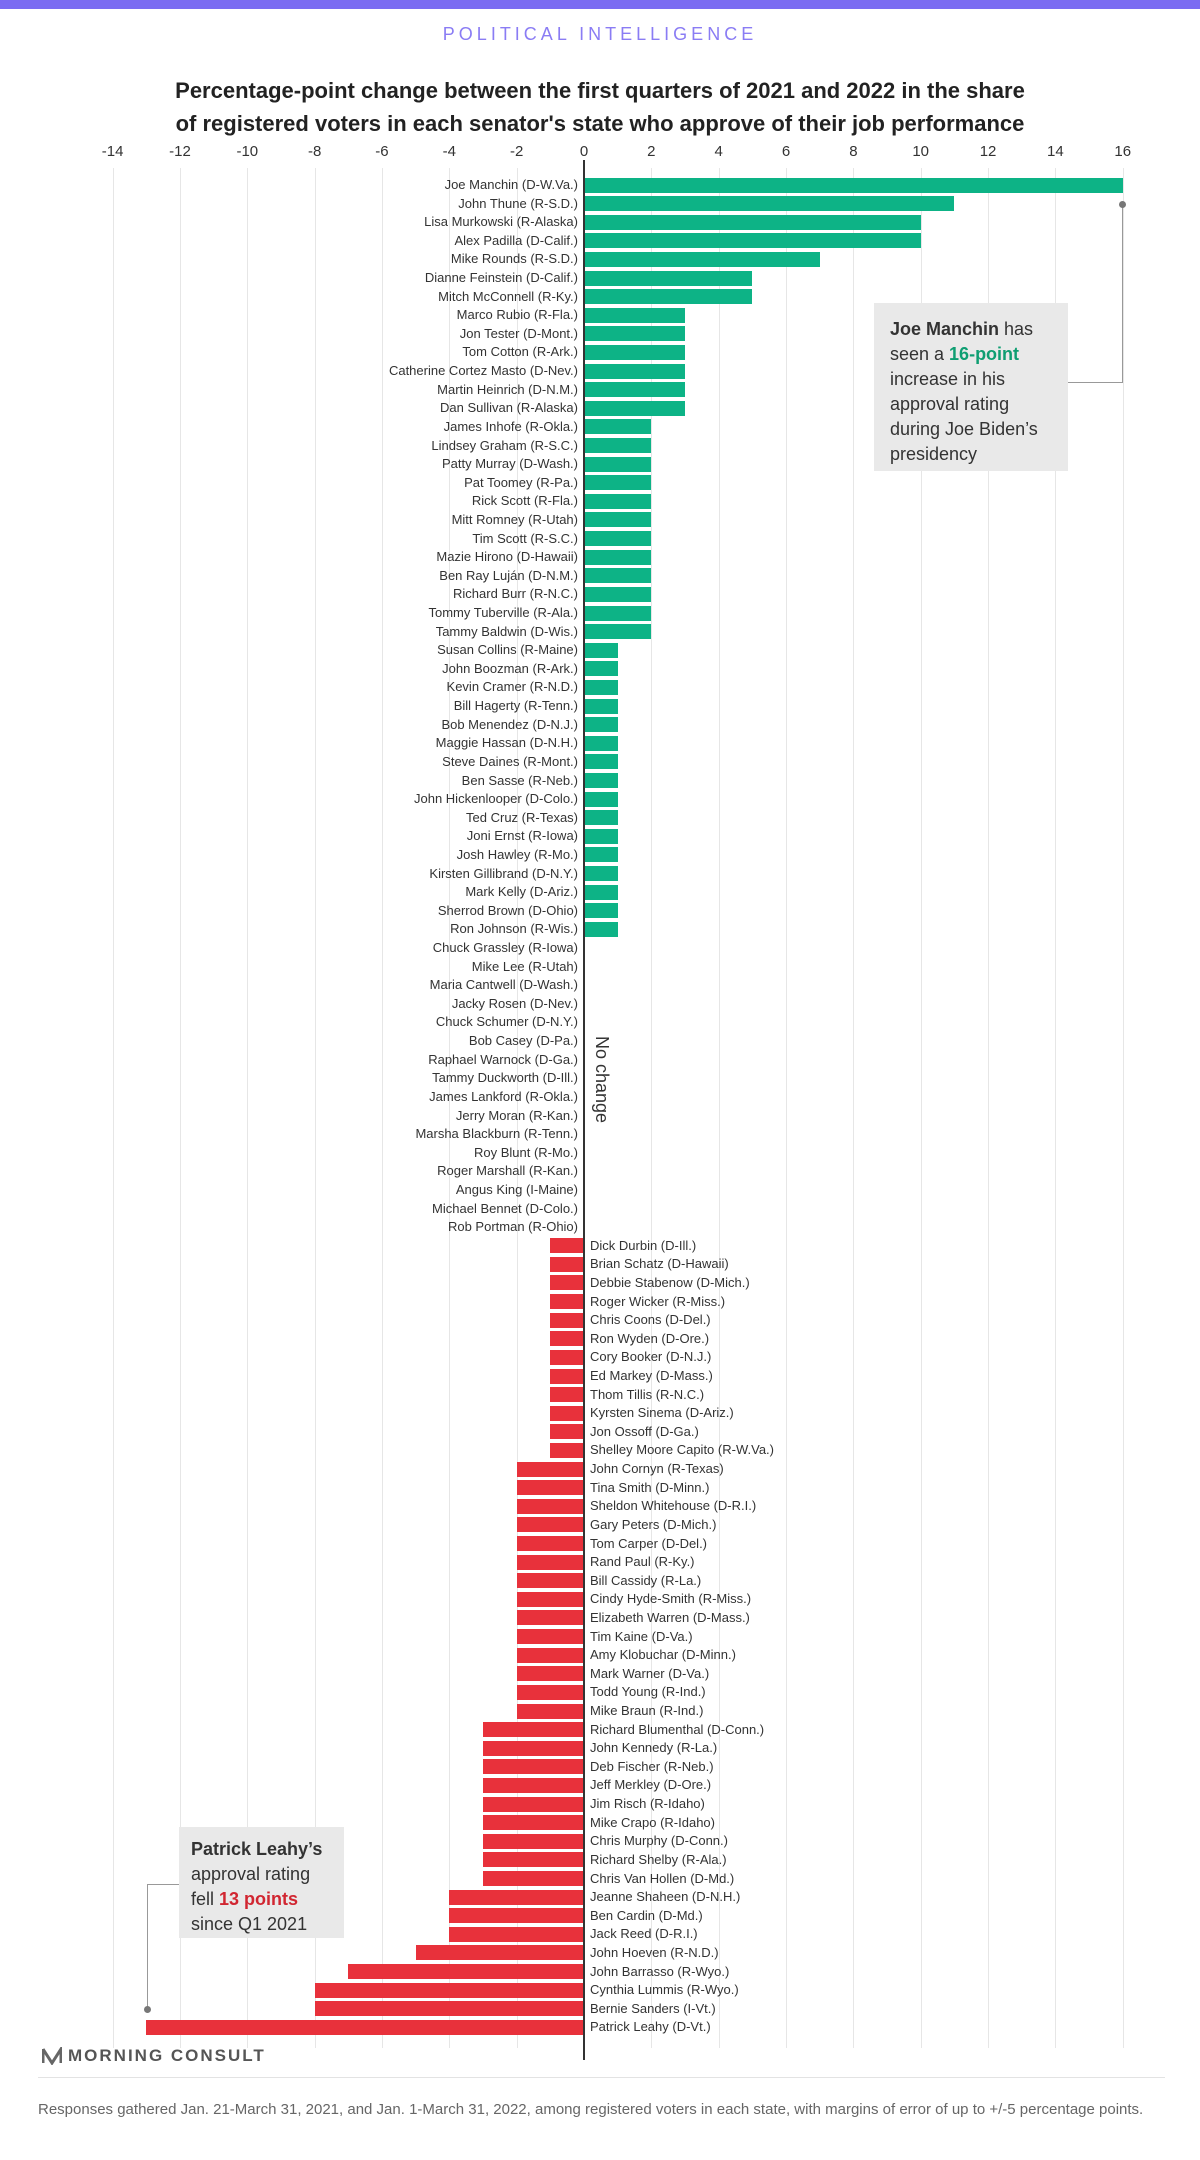  What do you see at coordinates (600, 4) in the screenshot?
I see `top-accent-bar` at bounding box center [600, 4].